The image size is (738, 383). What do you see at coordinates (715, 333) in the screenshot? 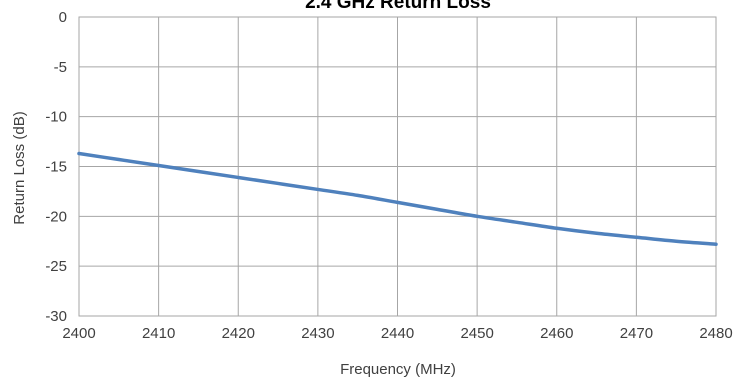
I see `x-tick-label: 2480` at bounding box center [715, 333].